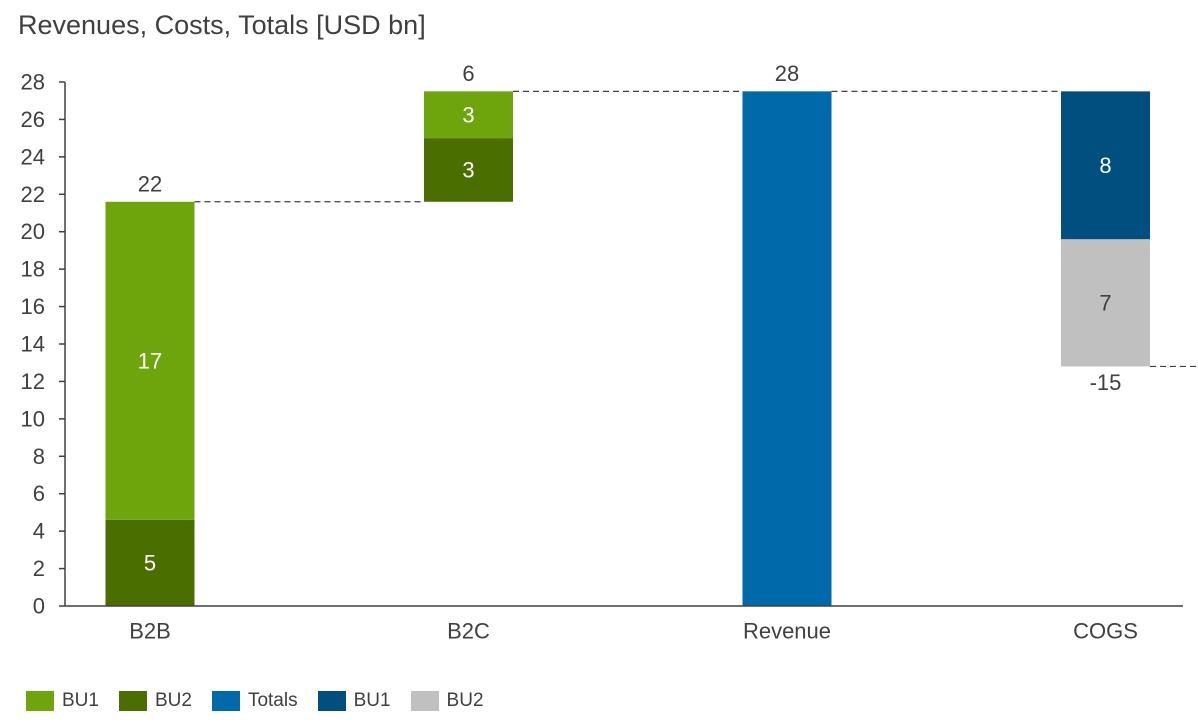 The width and height of the screenshot is (1198, 726). What do you see at coordinates (787, 73) in the screenshot?
I see `bar-total-label: 28` at bounding box center [787, 73].